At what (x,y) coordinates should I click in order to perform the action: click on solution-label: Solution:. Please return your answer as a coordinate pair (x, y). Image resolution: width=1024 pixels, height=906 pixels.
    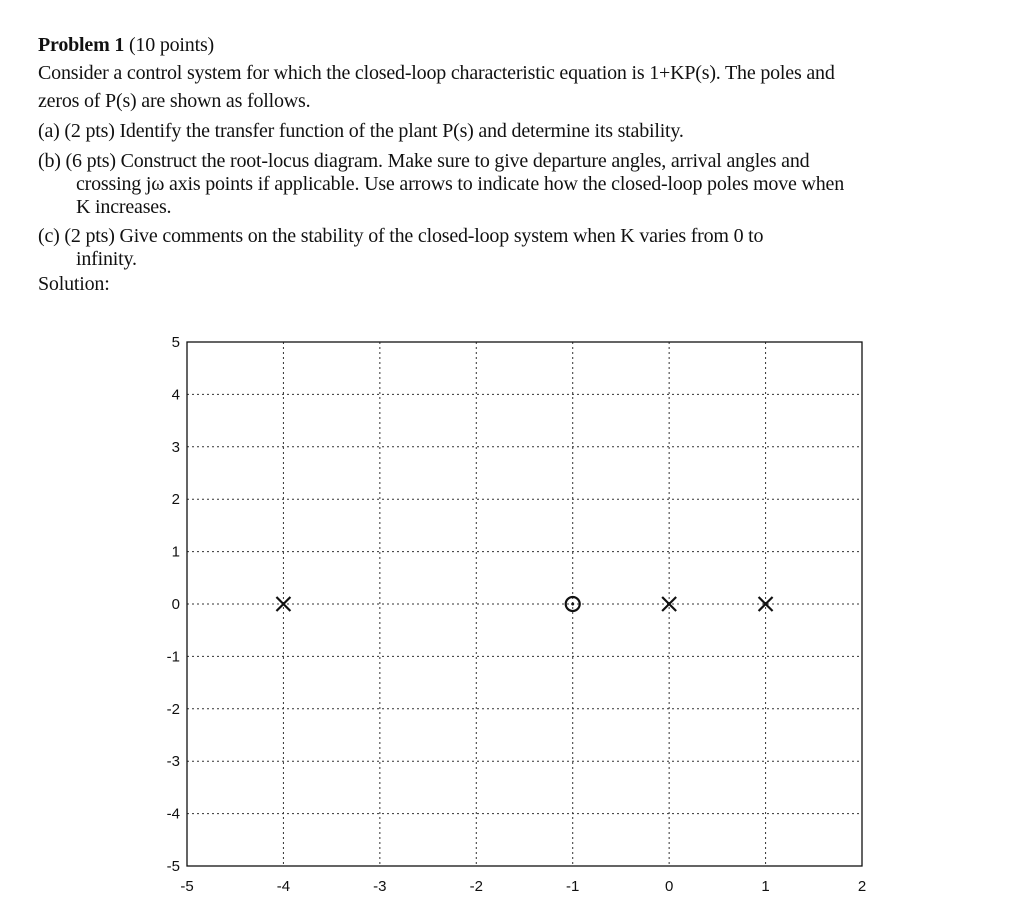
    Looking at the image, I should click on (74, 284).